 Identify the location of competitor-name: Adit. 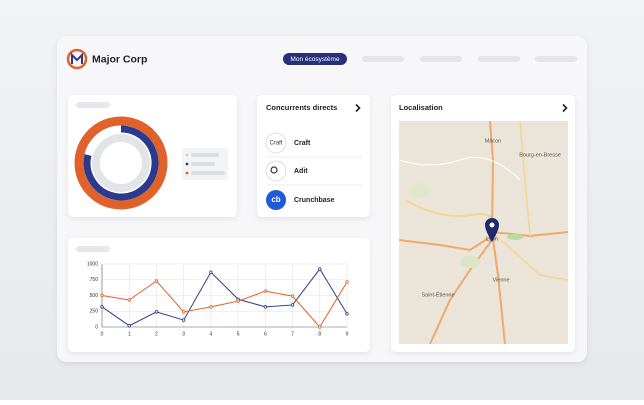
(301, 171).